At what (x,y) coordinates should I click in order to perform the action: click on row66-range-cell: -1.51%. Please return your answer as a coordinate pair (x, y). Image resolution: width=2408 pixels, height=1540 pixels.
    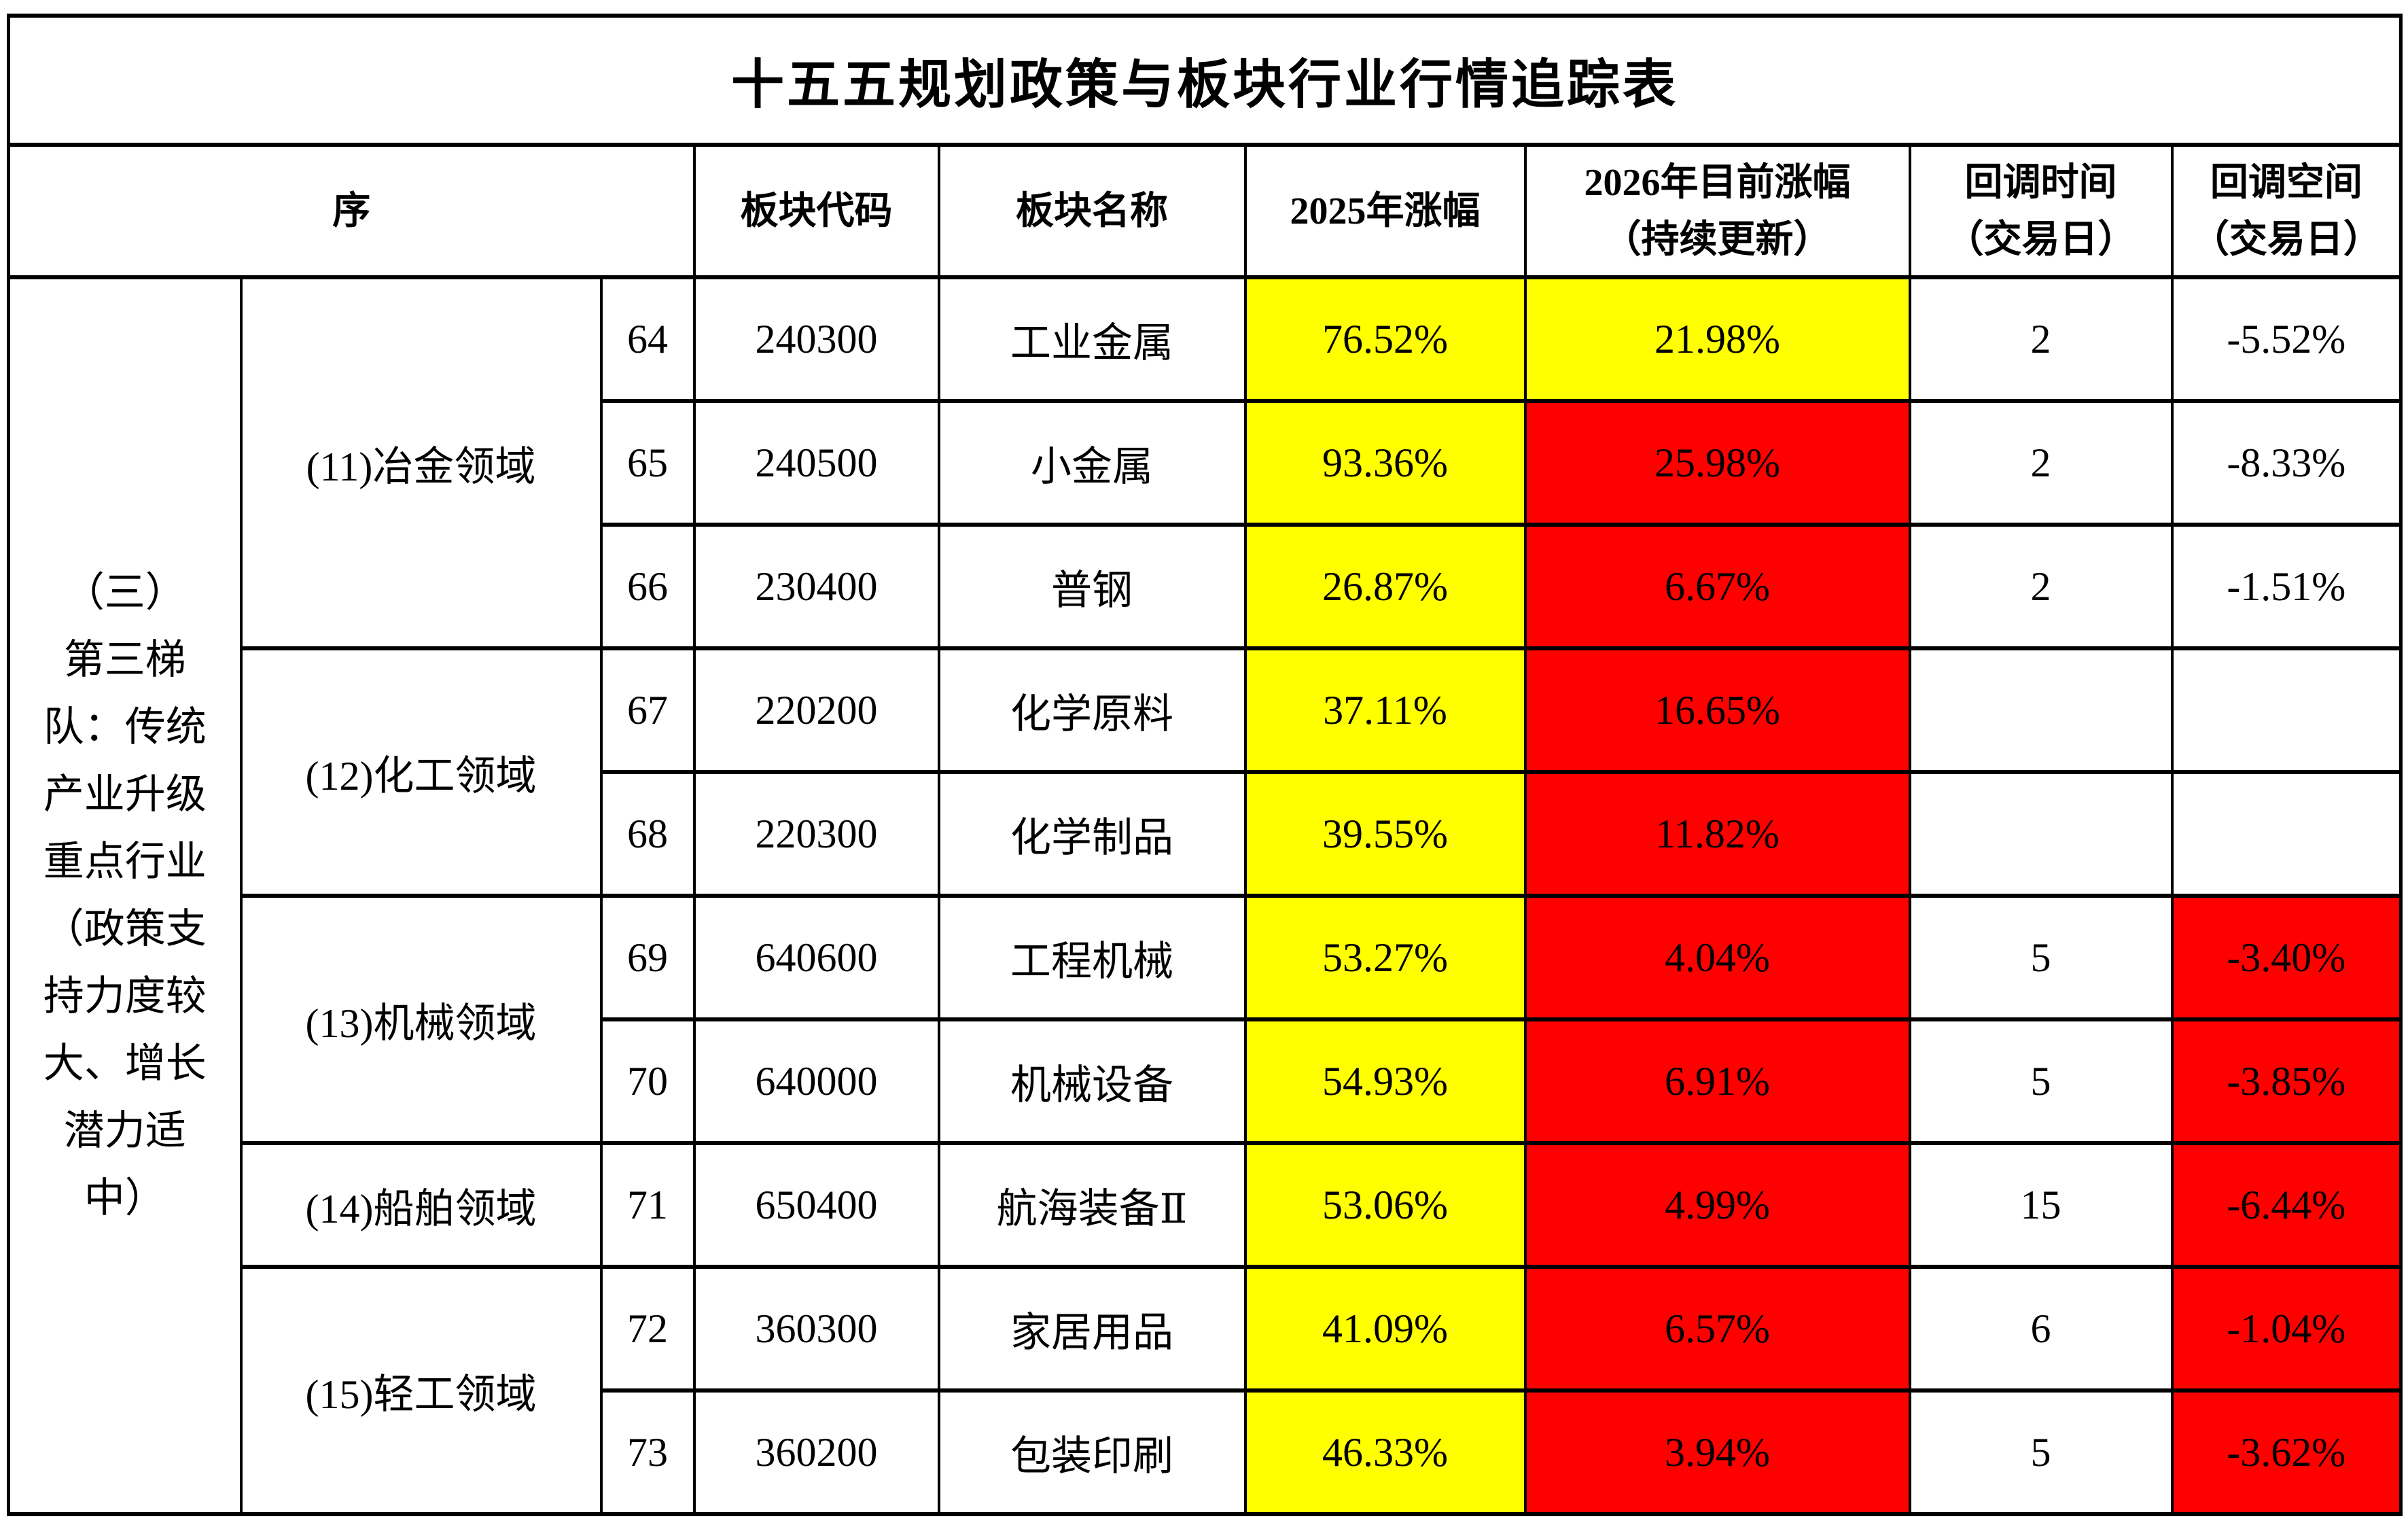
    Looking at the image, I should click on (2286, 587).